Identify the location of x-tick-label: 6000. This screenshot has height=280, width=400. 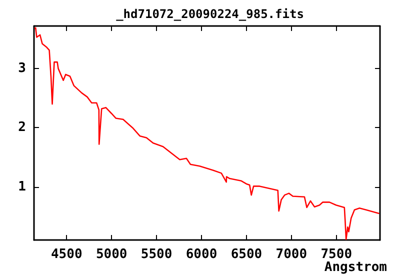
(202, 254).